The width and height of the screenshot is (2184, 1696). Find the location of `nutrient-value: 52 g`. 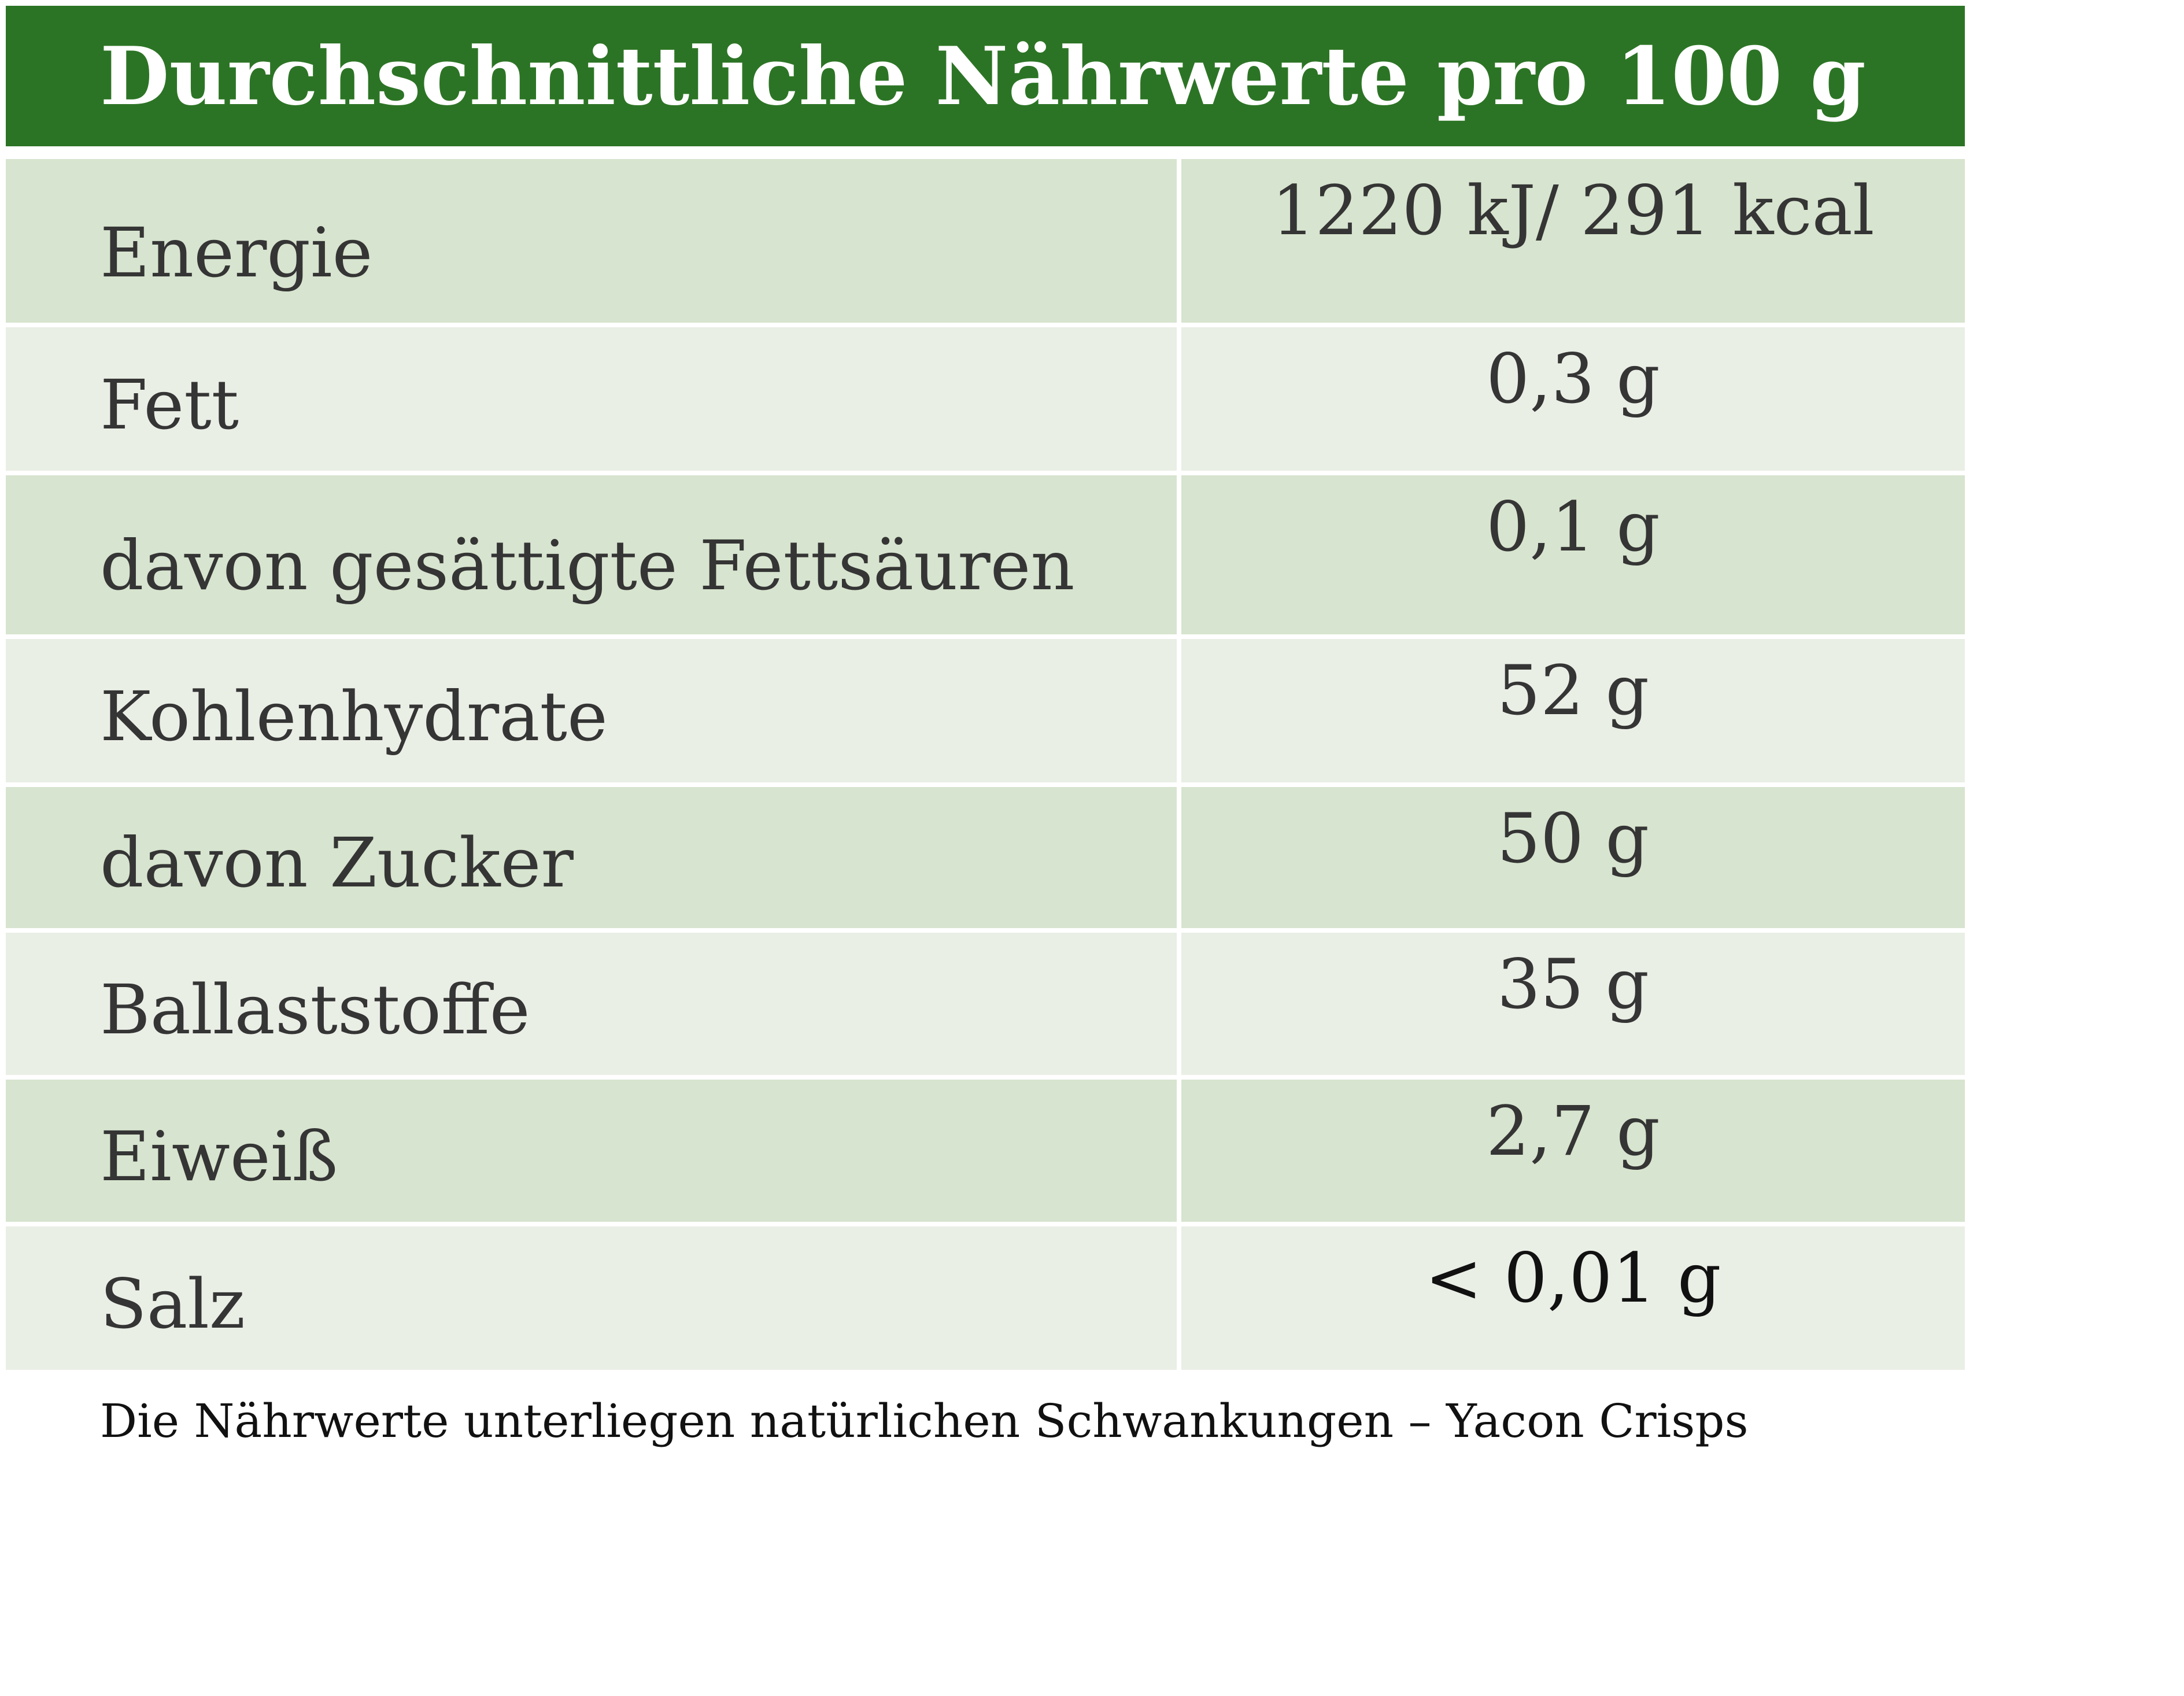

nutrient-value: 52 g is located at coordinates (1573, 690).